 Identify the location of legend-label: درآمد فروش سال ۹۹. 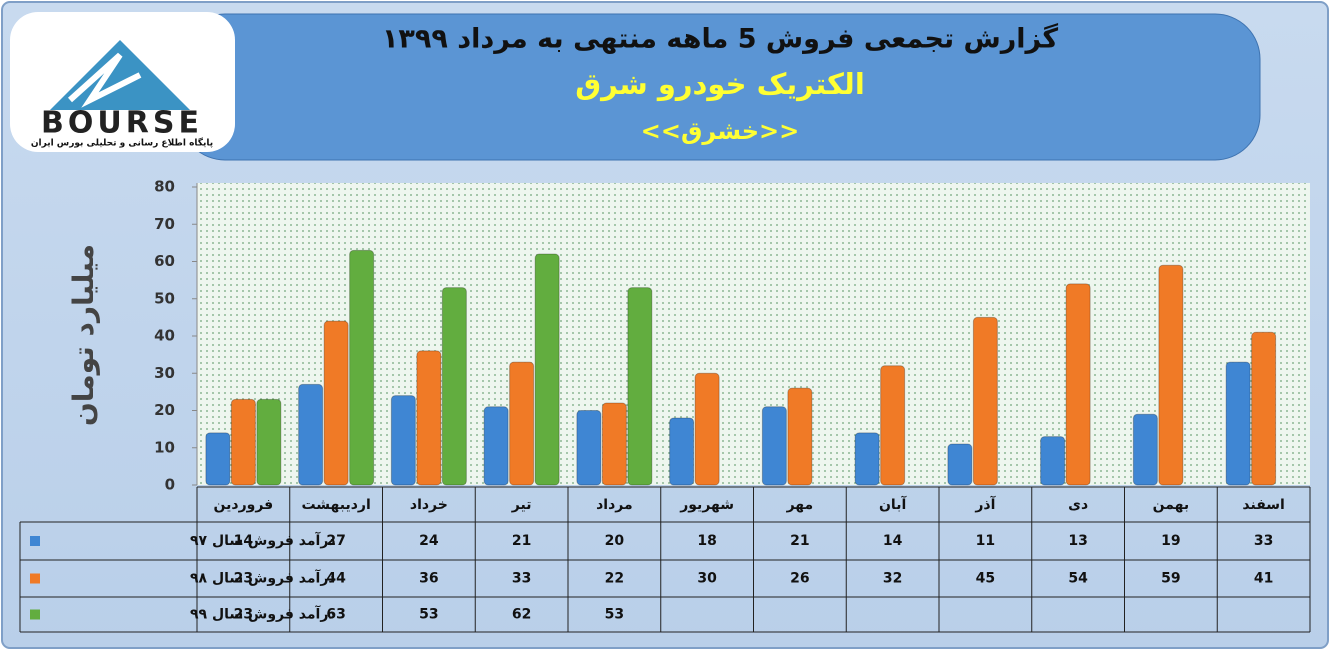
(263, 614).